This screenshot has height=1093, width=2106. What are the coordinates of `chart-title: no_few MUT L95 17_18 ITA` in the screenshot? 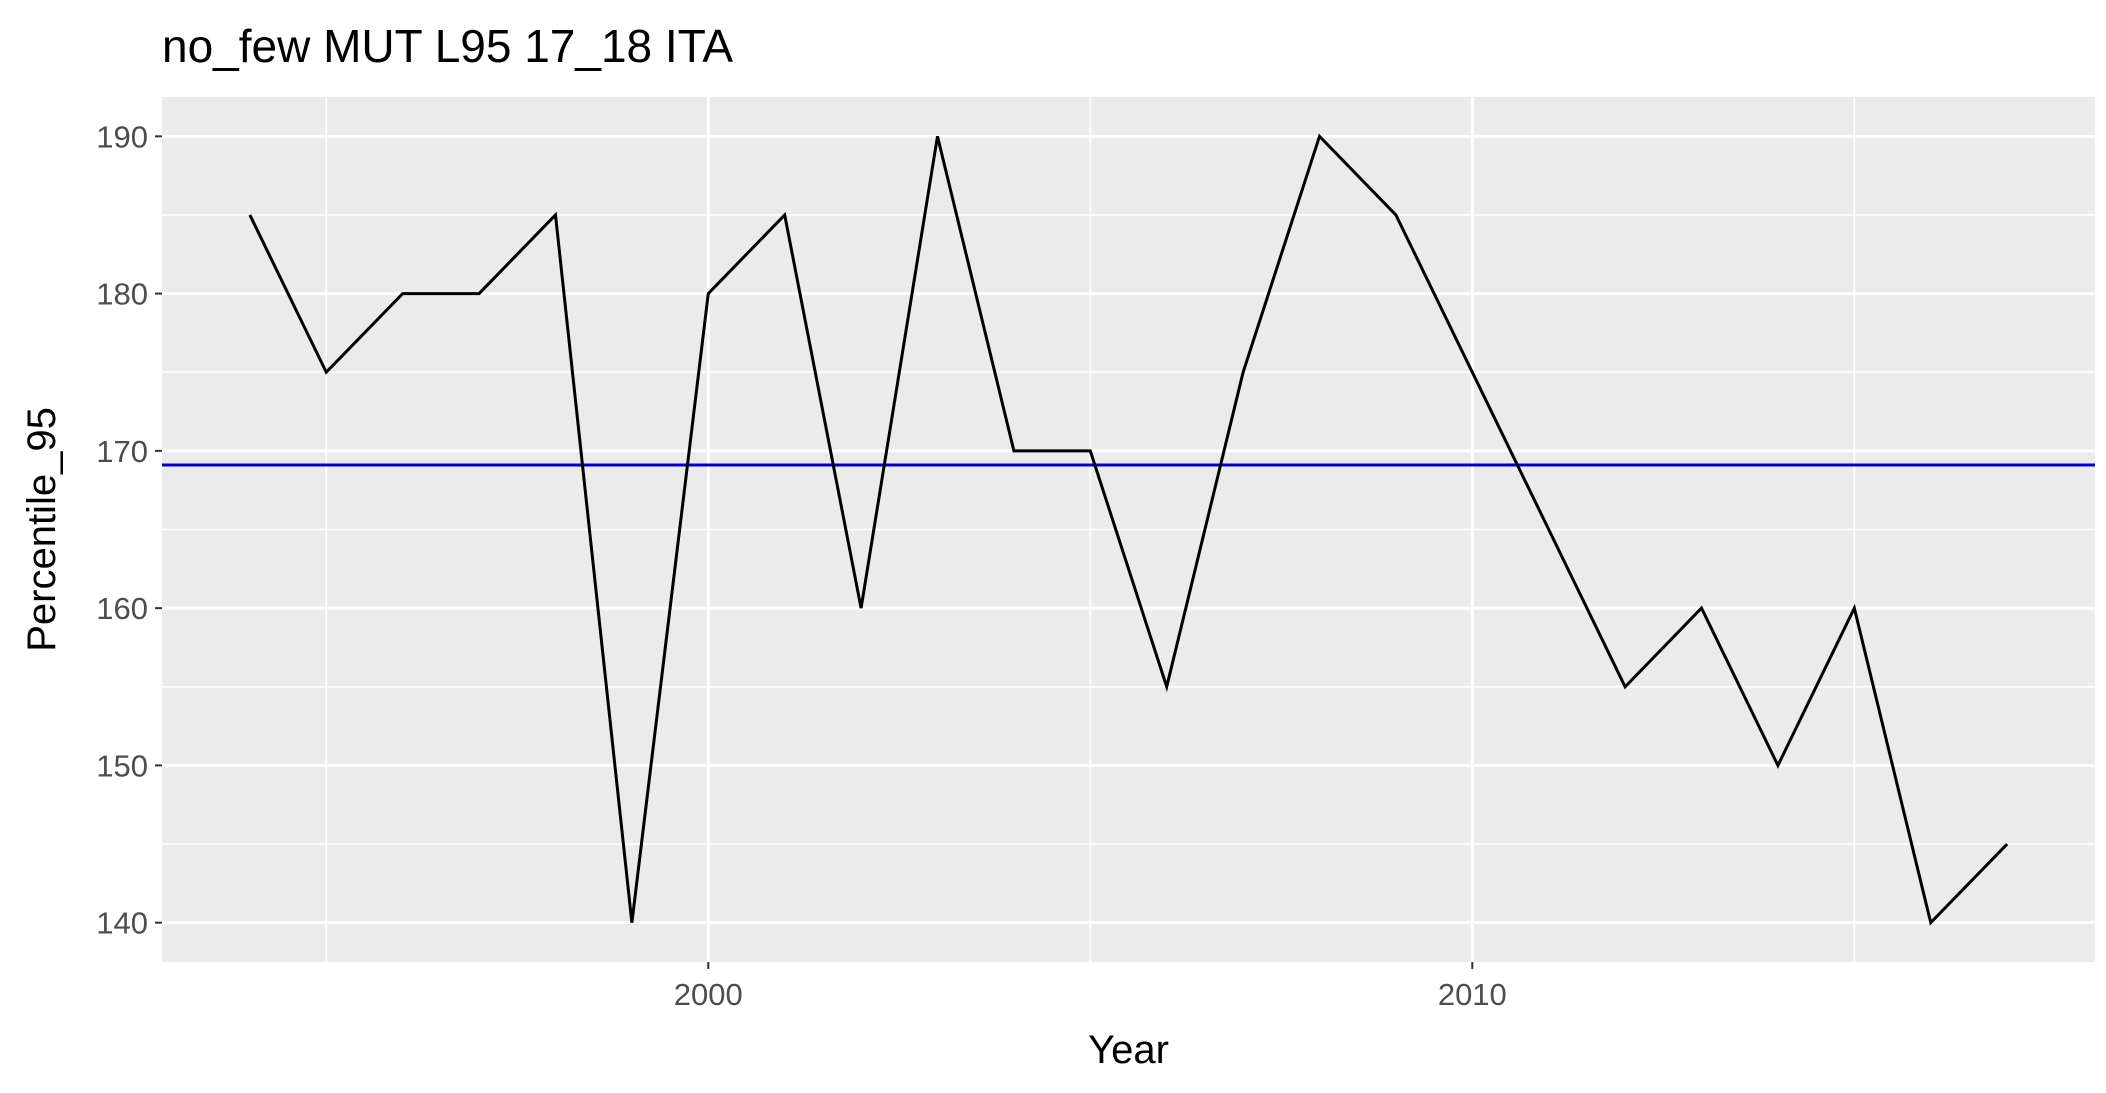 It's located at (447, 46).